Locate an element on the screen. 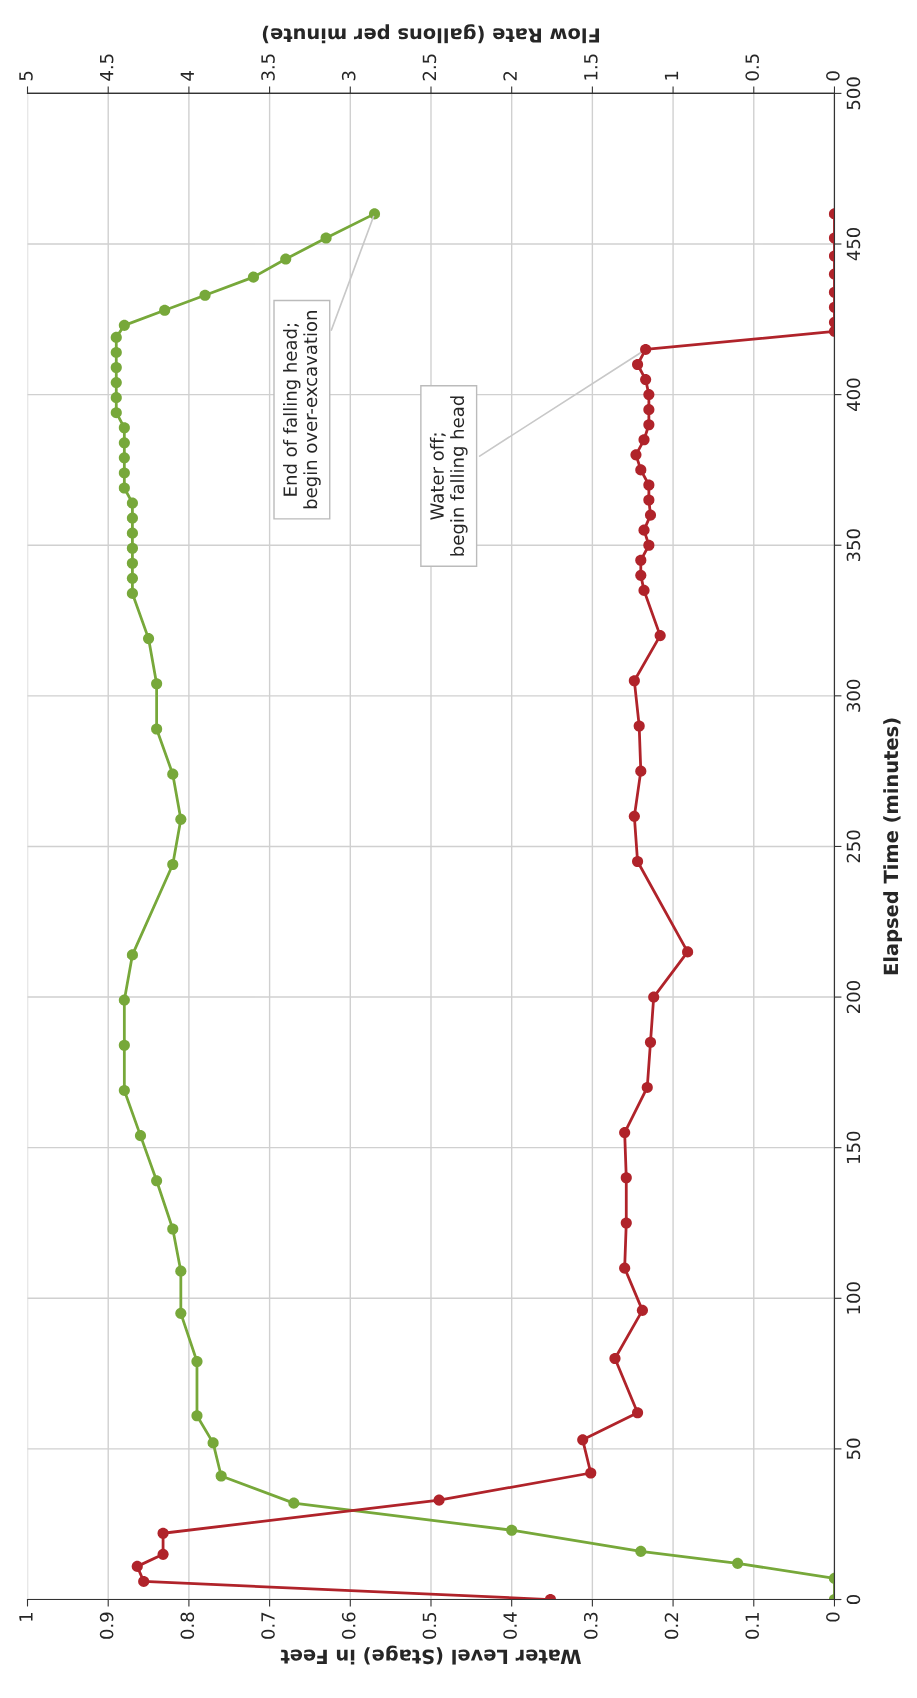 Image resolution: width=917 pixels, height=1698 pixels. x-tick-label: 0.7 is located at coordinates (268, 1625).